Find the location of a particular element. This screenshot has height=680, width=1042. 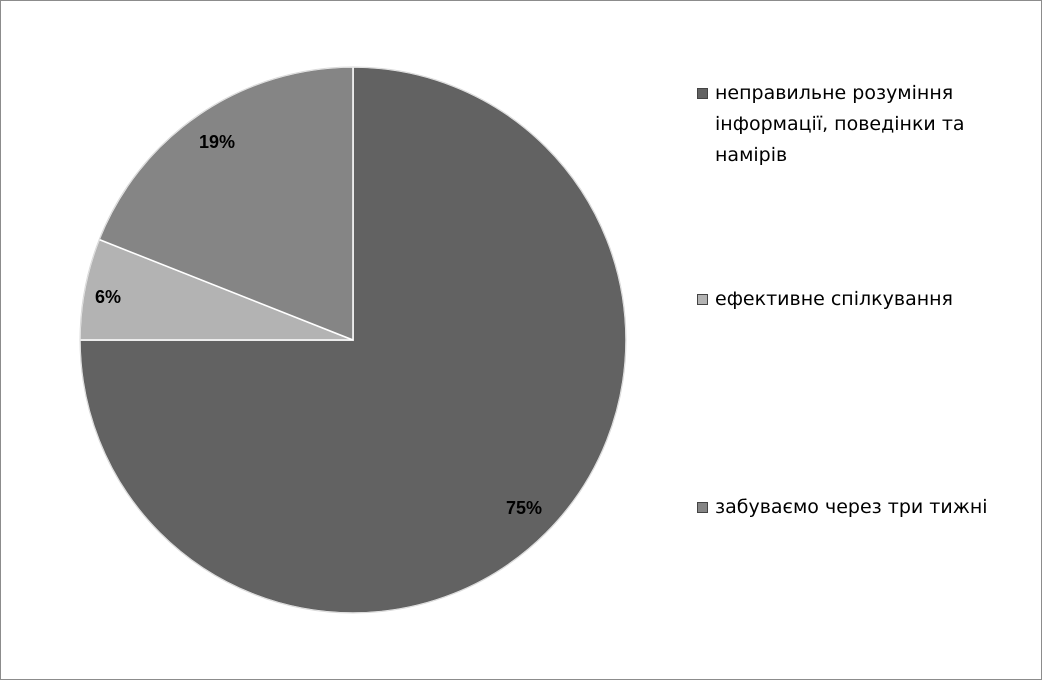

legend-label: ефективне спілкування is located at coordinates (834, 299).